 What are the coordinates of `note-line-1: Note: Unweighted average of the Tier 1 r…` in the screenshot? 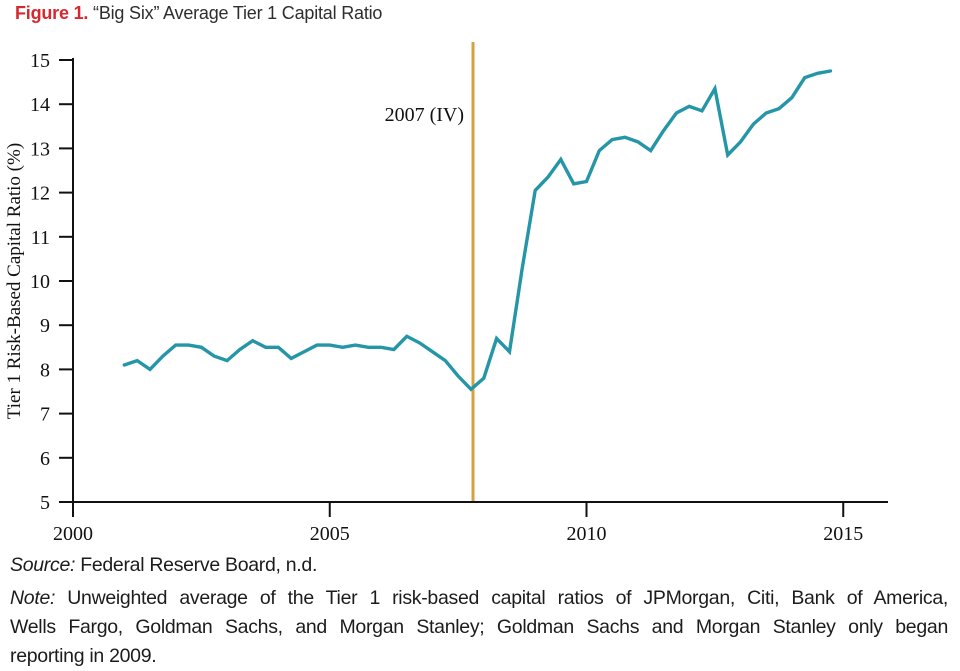 It's located at (479, 598).